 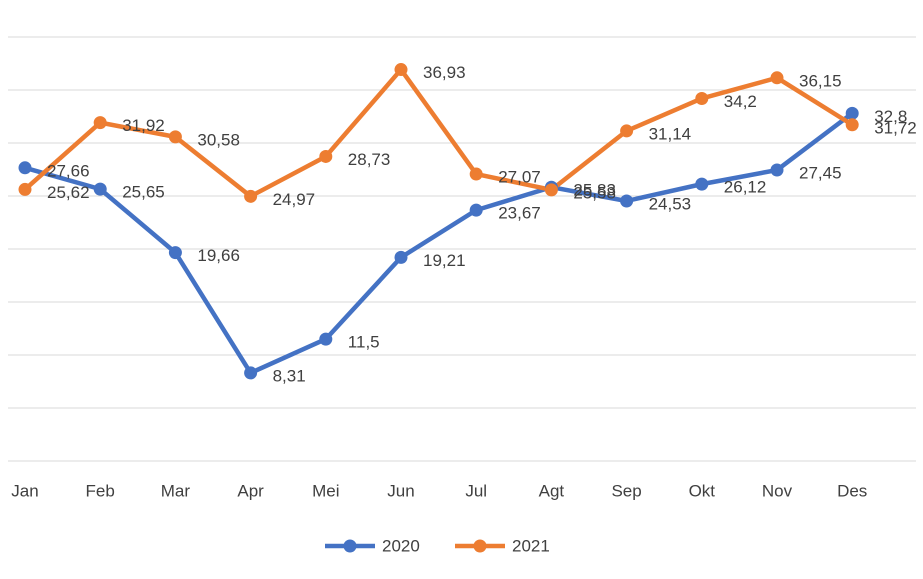 What do you see at coordinates (552, 490) in the screenshot?
I see `x-tick-label: Agt` at bounding box center [552, 490].